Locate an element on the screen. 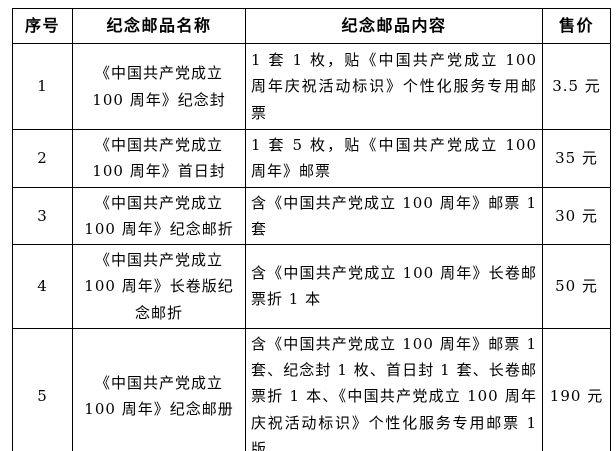 Image resolution: width=616 pixels, height=451 pixels. row-content: 1 套 1 枚，贴《中国共产党成立 100 周年庆祝活动标识》个性化服务专用邮票 is located at coordinates (394, 86).